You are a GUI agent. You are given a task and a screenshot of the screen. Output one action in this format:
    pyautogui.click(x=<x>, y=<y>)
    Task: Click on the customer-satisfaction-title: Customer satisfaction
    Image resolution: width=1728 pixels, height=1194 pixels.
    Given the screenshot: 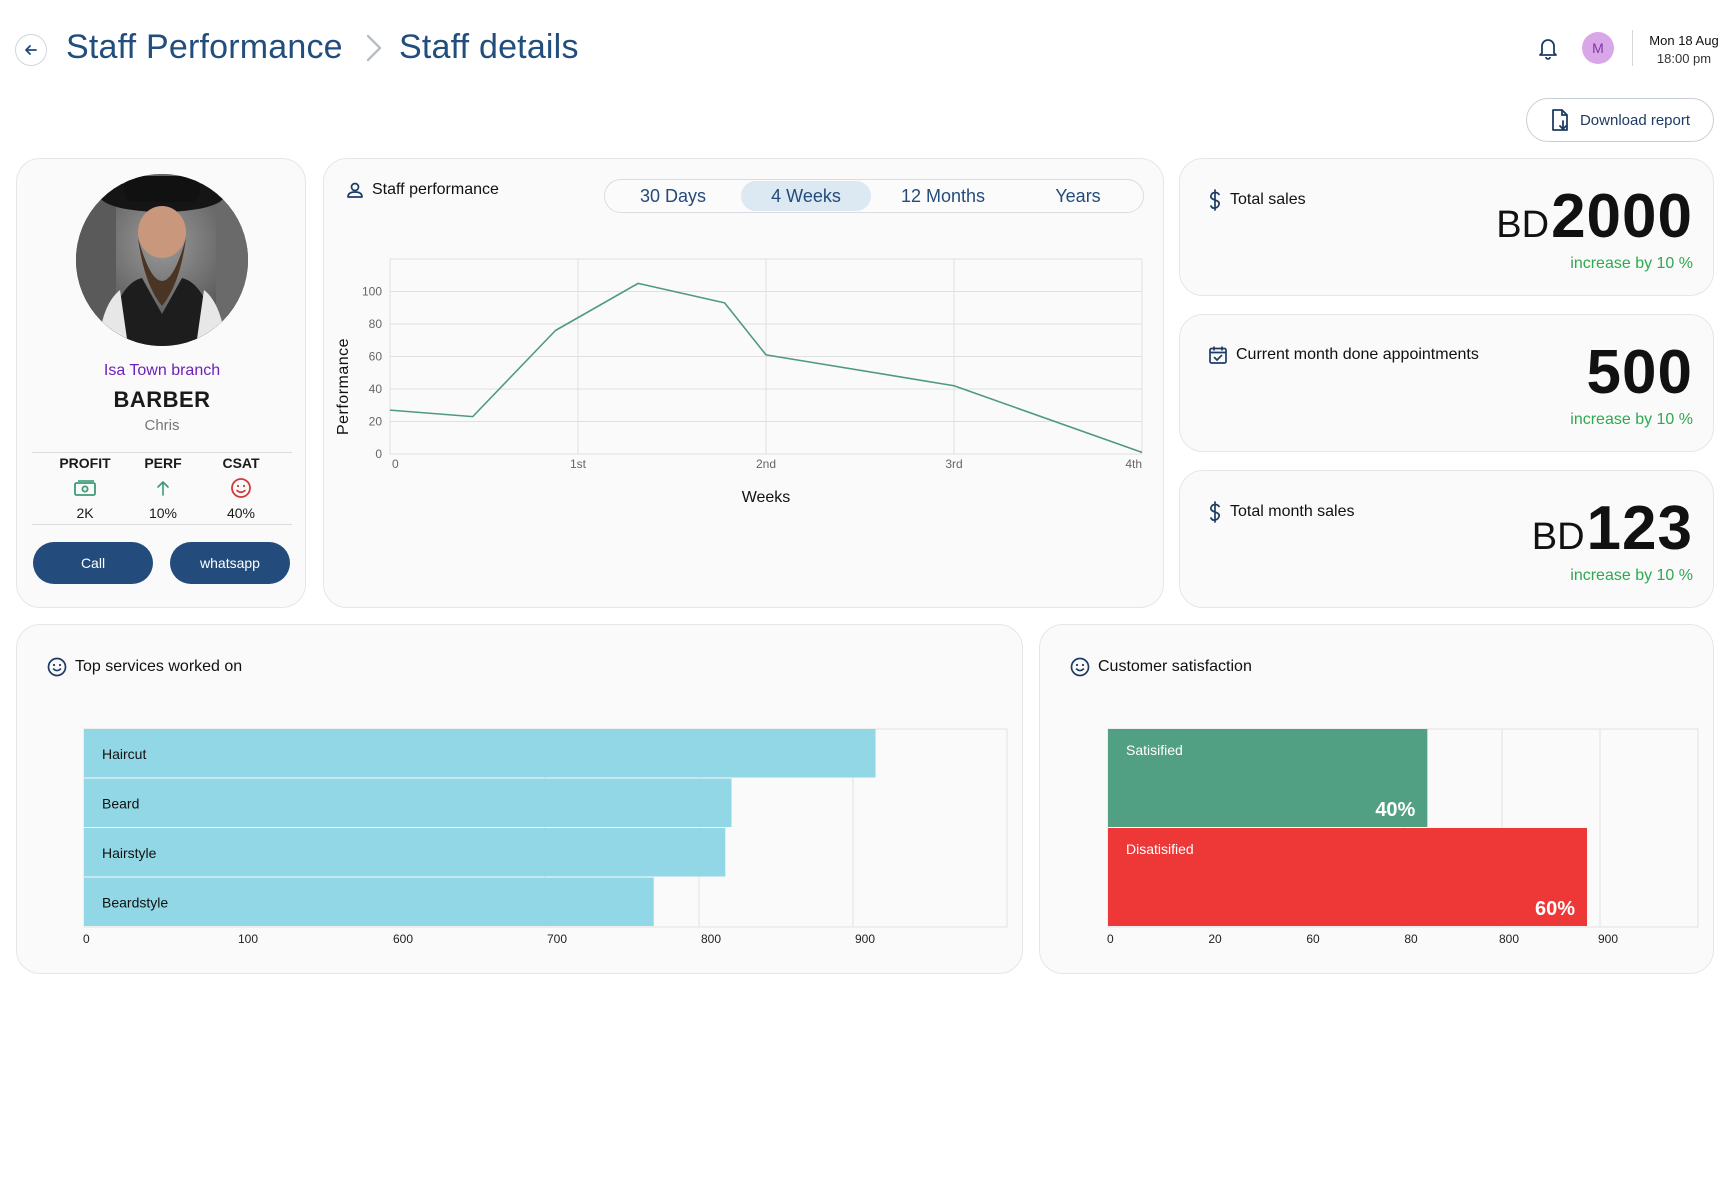 What is the action you would take?
    pyautogui.click(x=1161, y=667)
    